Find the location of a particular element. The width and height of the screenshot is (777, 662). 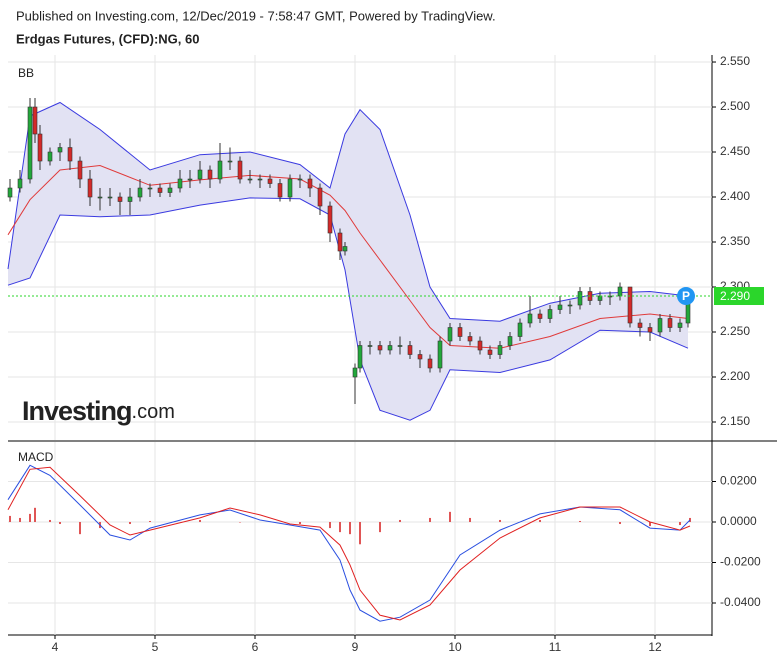

x-tick-label: 4 is located at coordinates (55, 647).